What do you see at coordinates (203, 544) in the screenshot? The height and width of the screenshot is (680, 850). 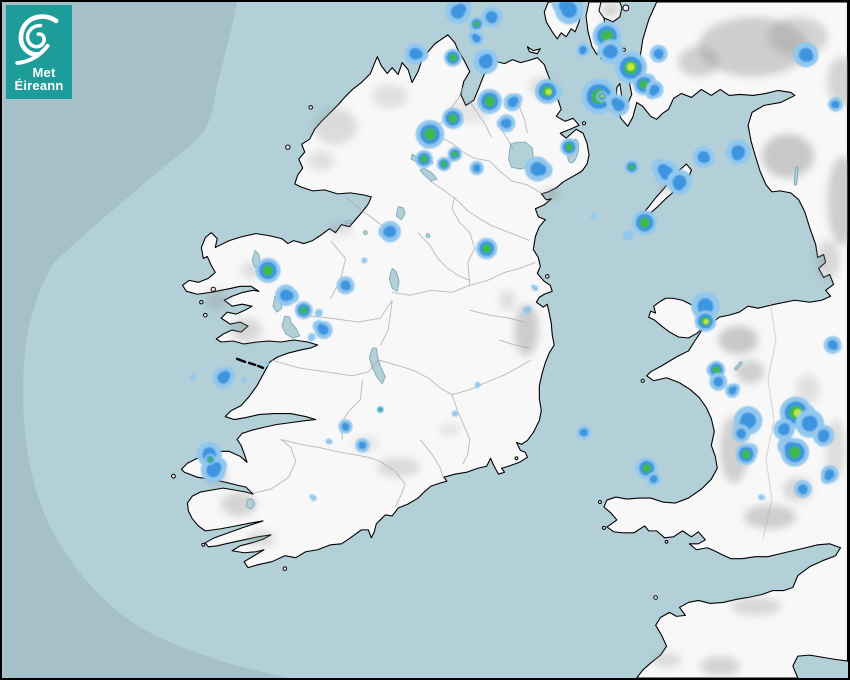 I see `dursey-island` at bounding box center [203, 544].